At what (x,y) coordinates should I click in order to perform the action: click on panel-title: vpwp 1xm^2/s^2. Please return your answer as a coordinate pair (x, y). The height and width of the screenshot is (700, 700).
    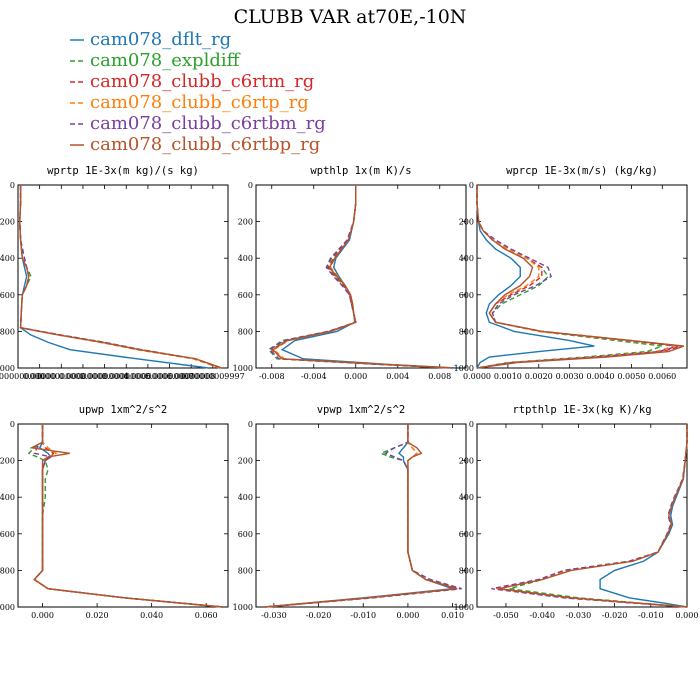
    Looking at the image, I should click on (361, 410).